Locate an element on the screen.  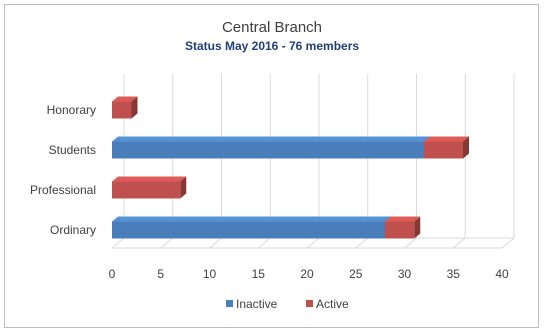
tick-label-10: 10 is located at coordinates (210, 274).